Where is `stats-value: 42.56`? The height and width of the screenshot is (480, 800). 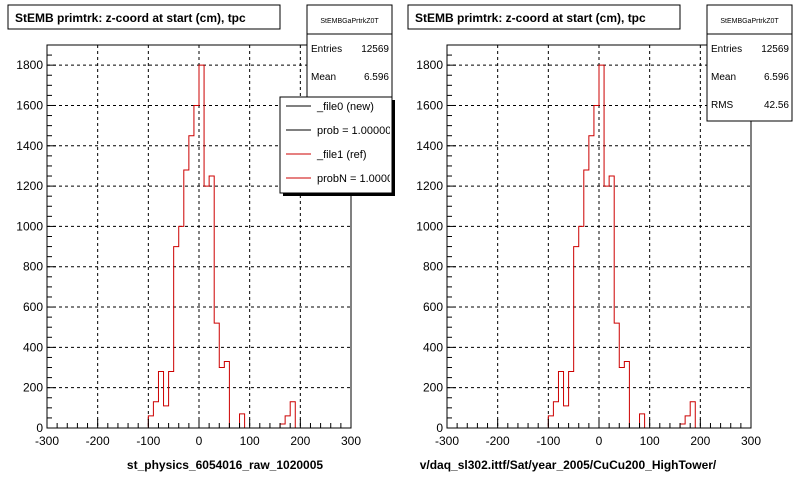
stats-value: 42.56 is located at coordinates (776, 105).